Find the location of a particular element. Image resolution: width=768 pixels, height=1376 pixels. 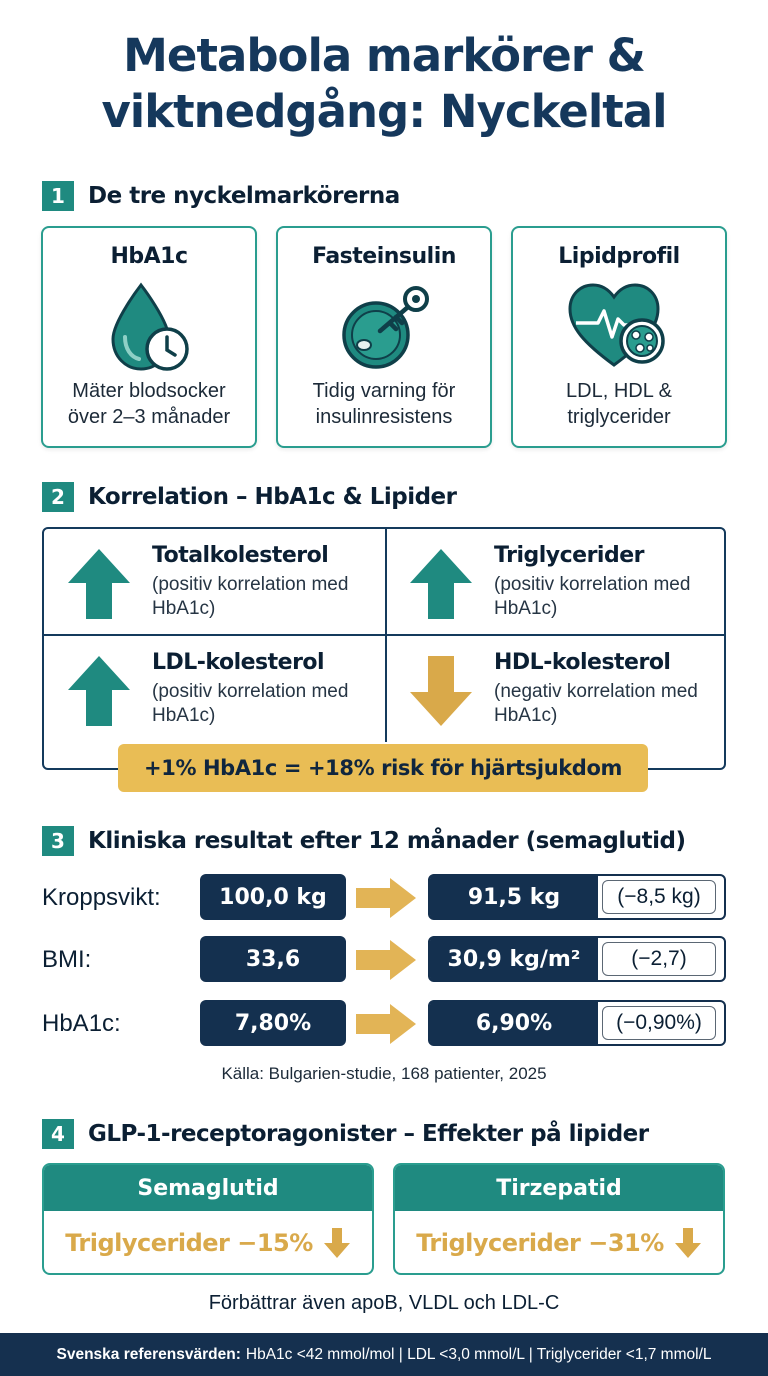

glp-card-tirzepatid: Tirzepatid Triglycerider −31% is located at coordinates (559, 1219).